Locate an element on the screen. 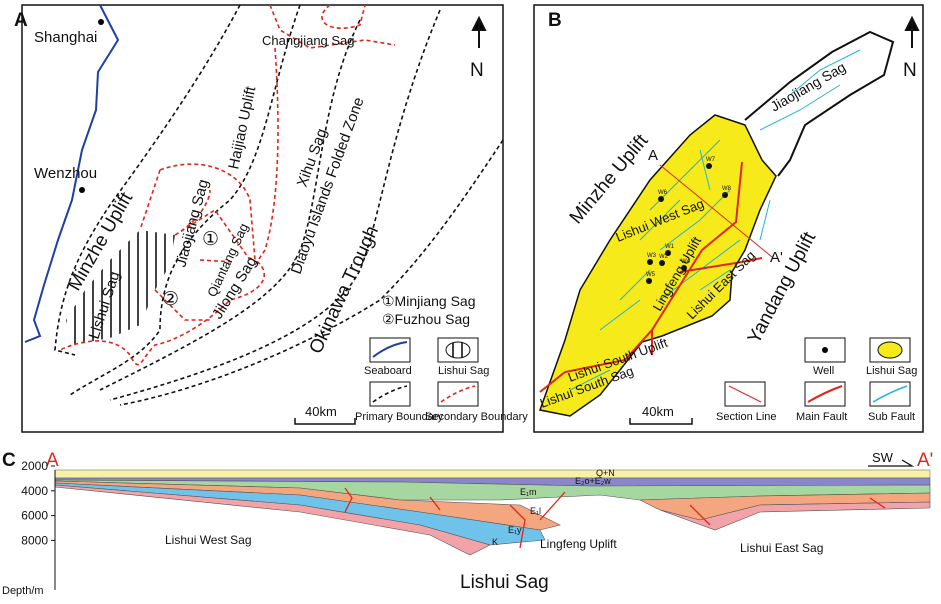 The image size is (941, 604). legend-label: Well is located at coordinates (823, 371).